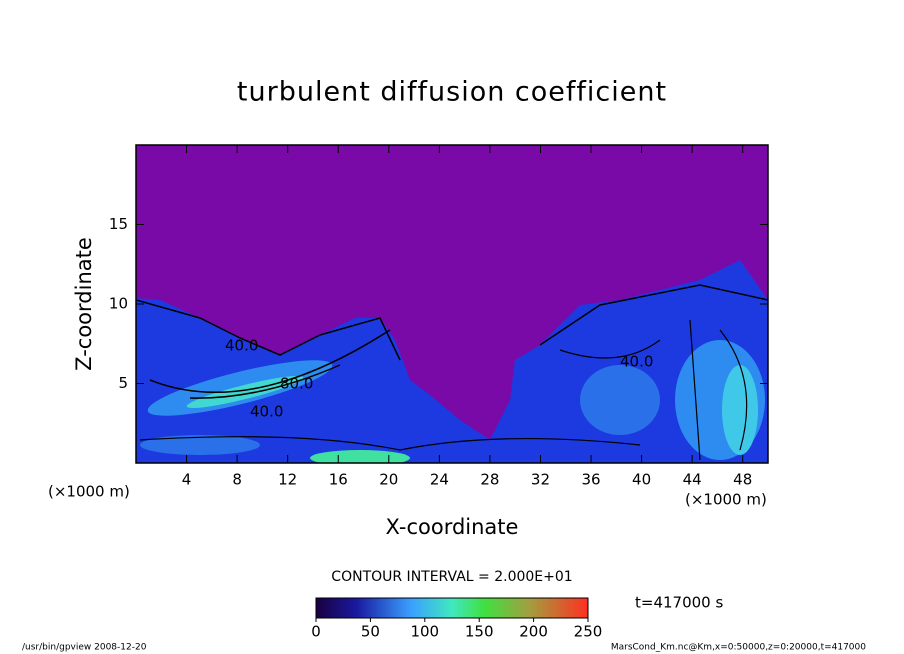 The height and width of the screenshot is (654, 904). What do you see at coordinates (237, 480) in the screenshot?
I see `x-tick-label: 8` at bounding box center [237, 480].